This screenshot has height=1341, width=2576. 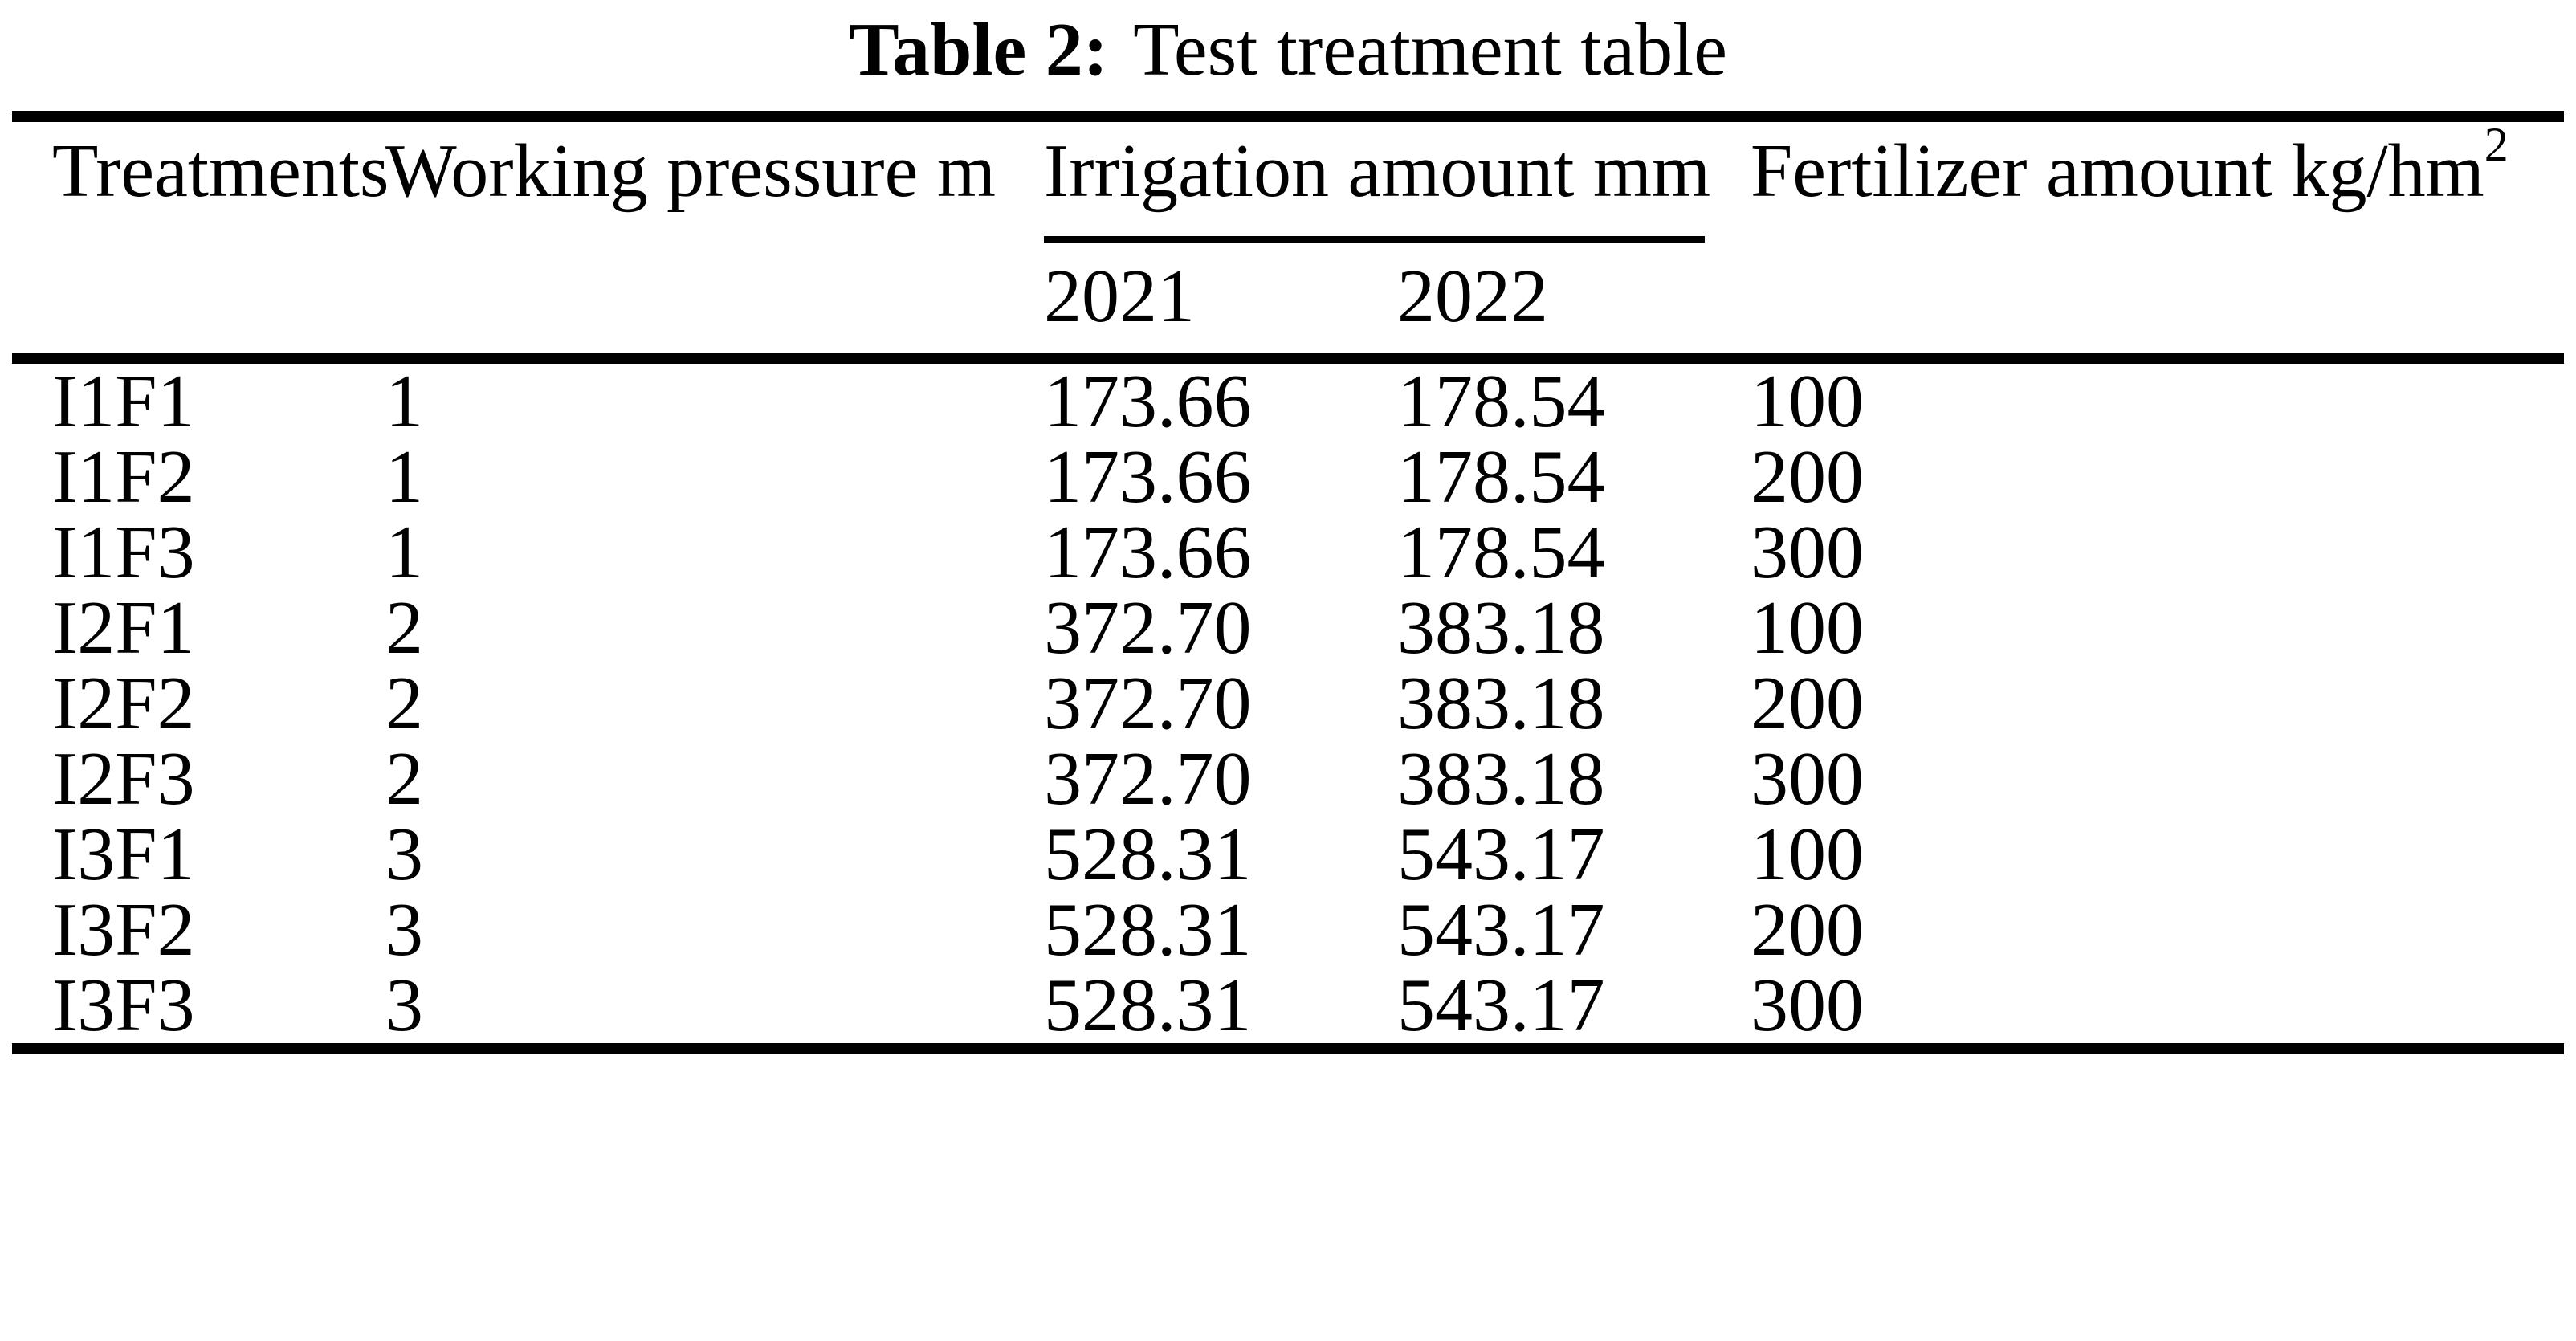 What do you see at coordinates (1288, 779) in the screenshot?
I see `table-row: I2F3 2 372.70 383.18 300` at bounding box center [1288, 779].